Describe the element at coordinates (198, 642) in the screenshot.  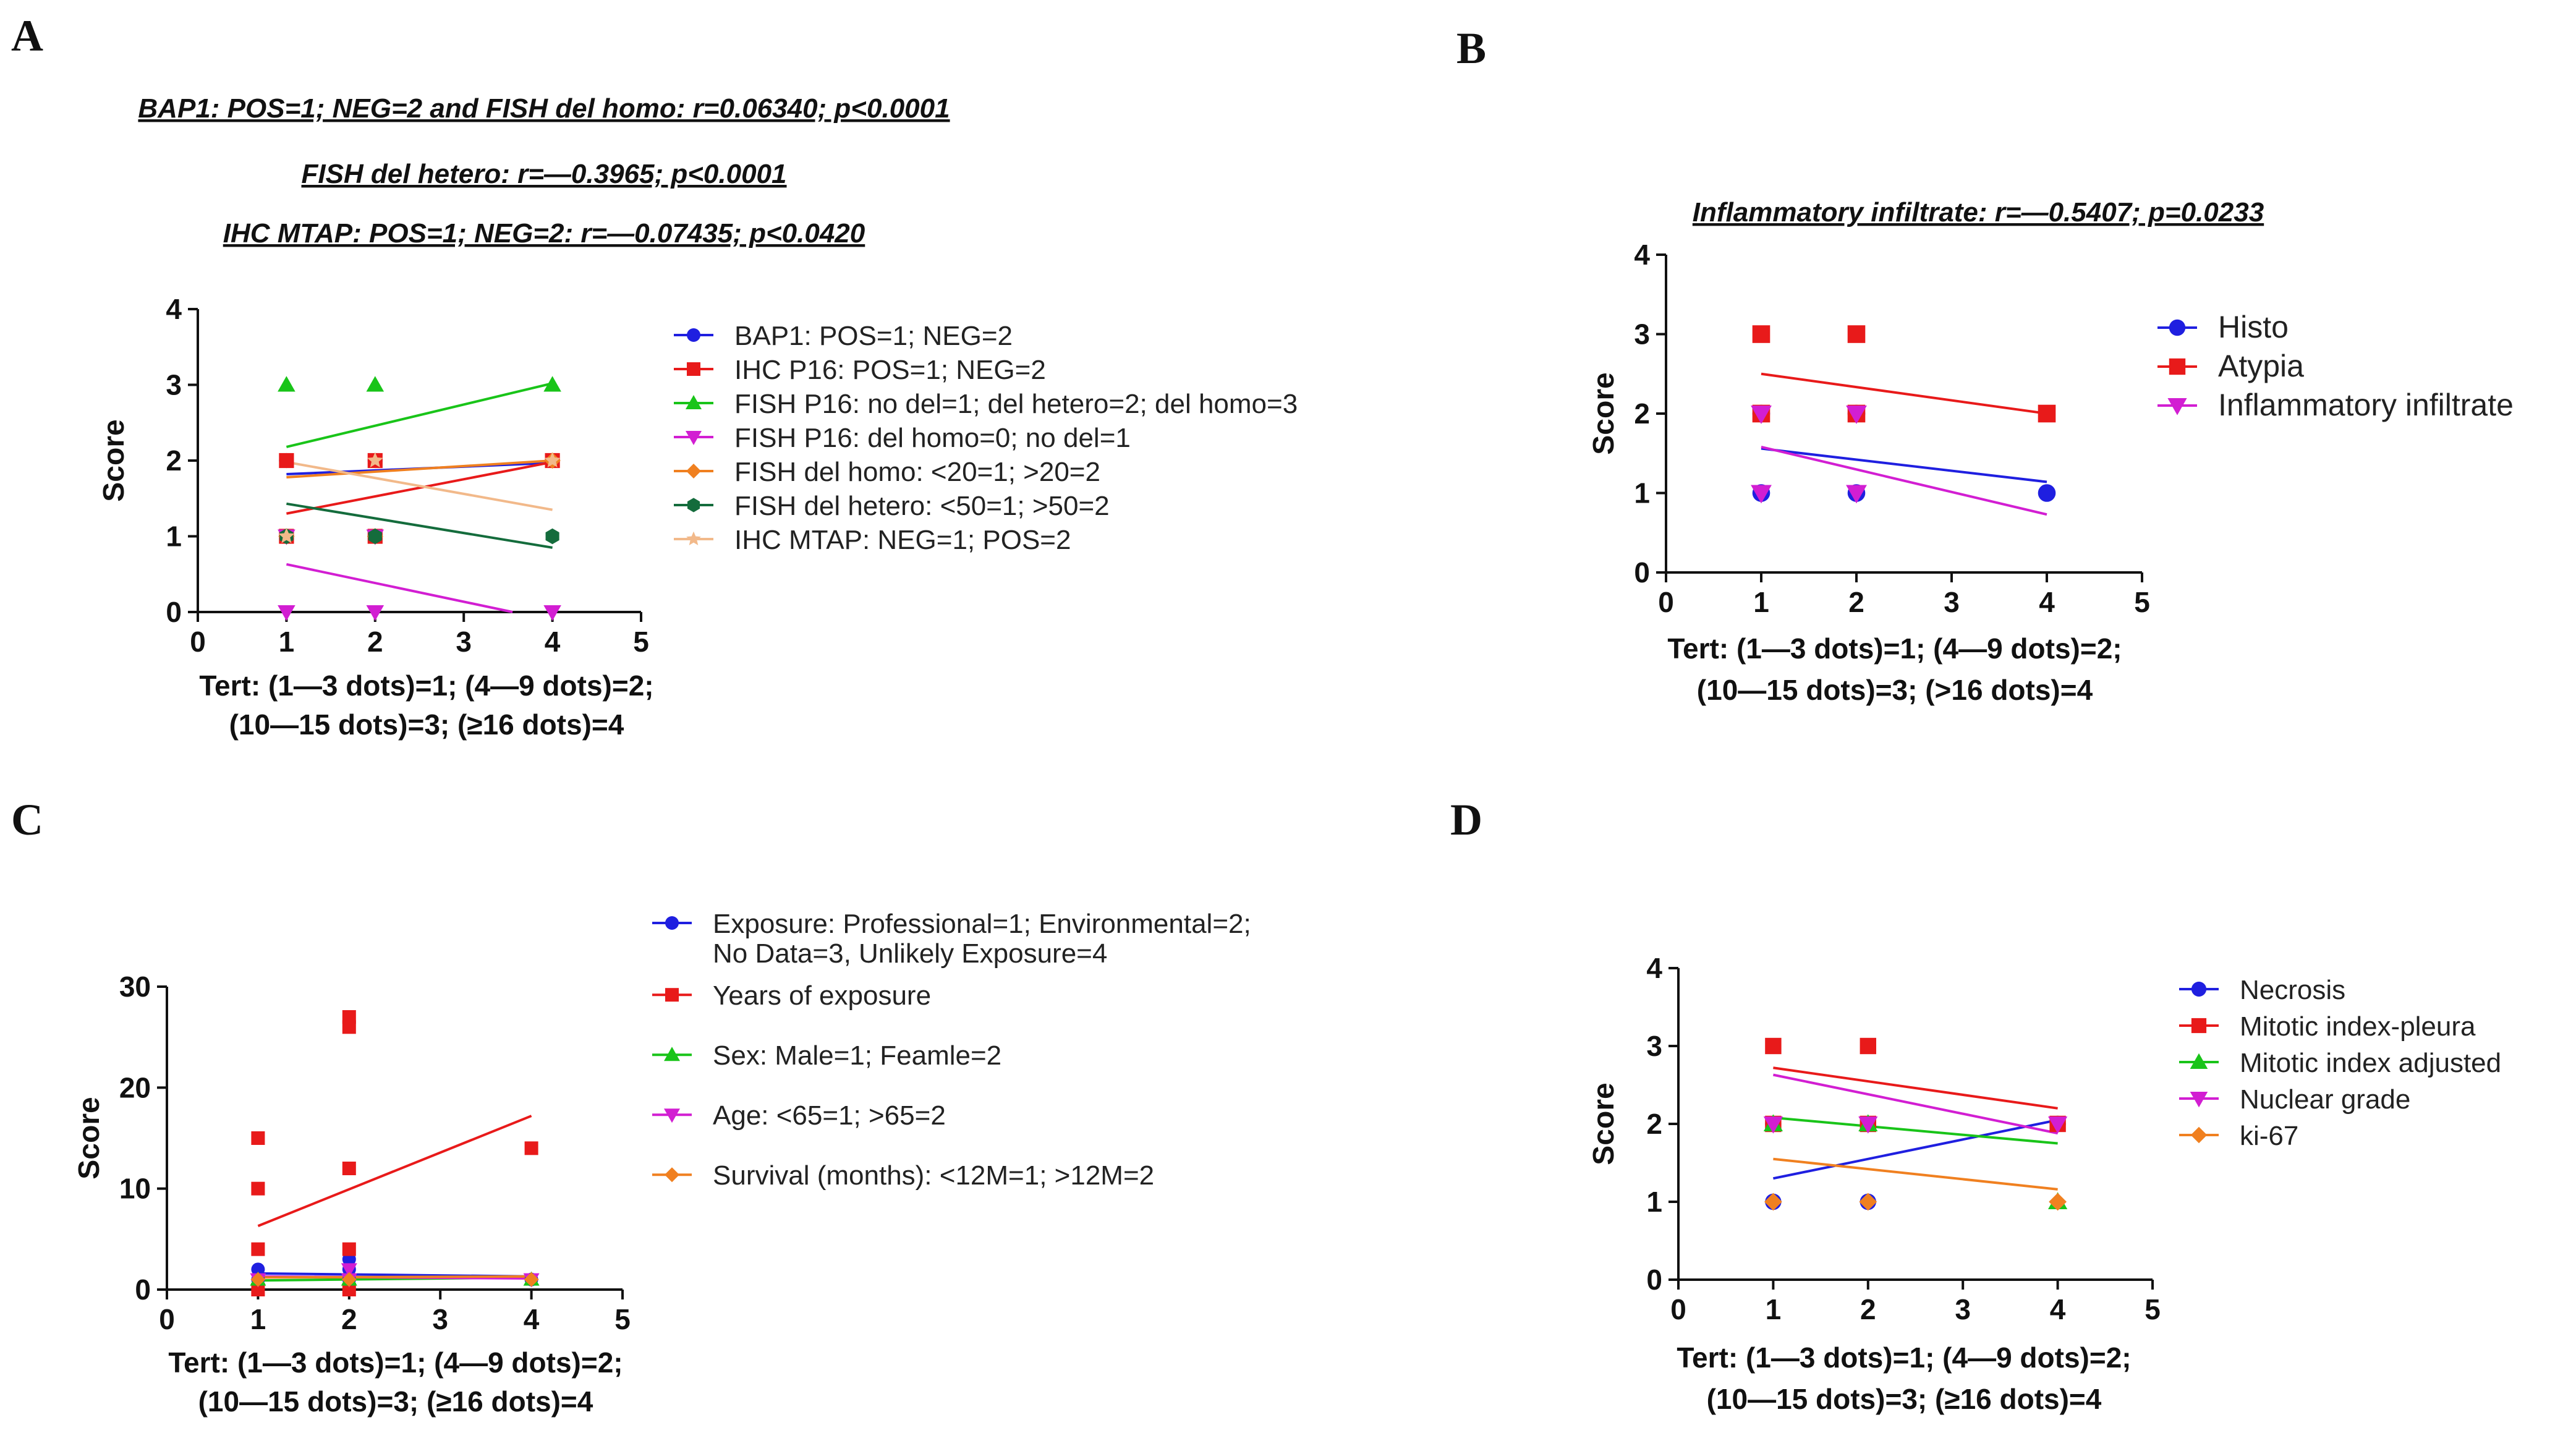
I see `panel-a-x-tick-label: 0` at that location.